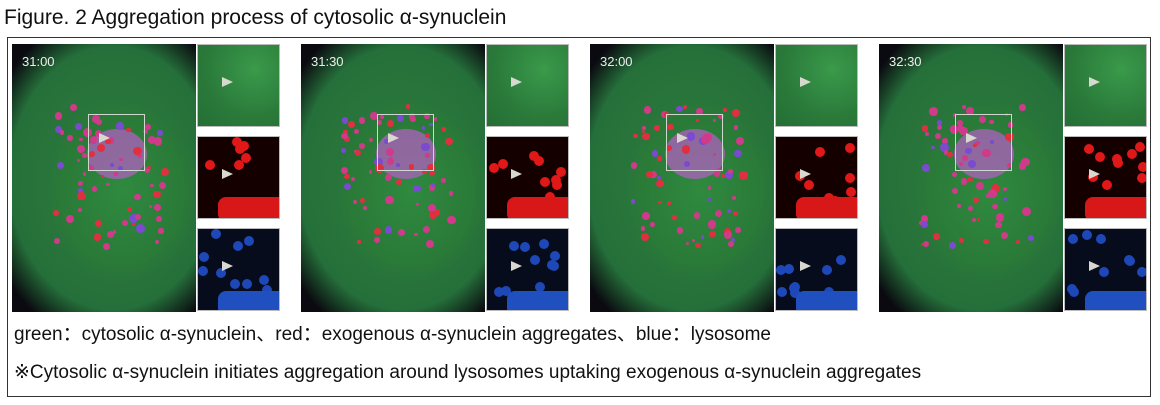  I want to click on merged-image: 31:00, so click(104, 178).